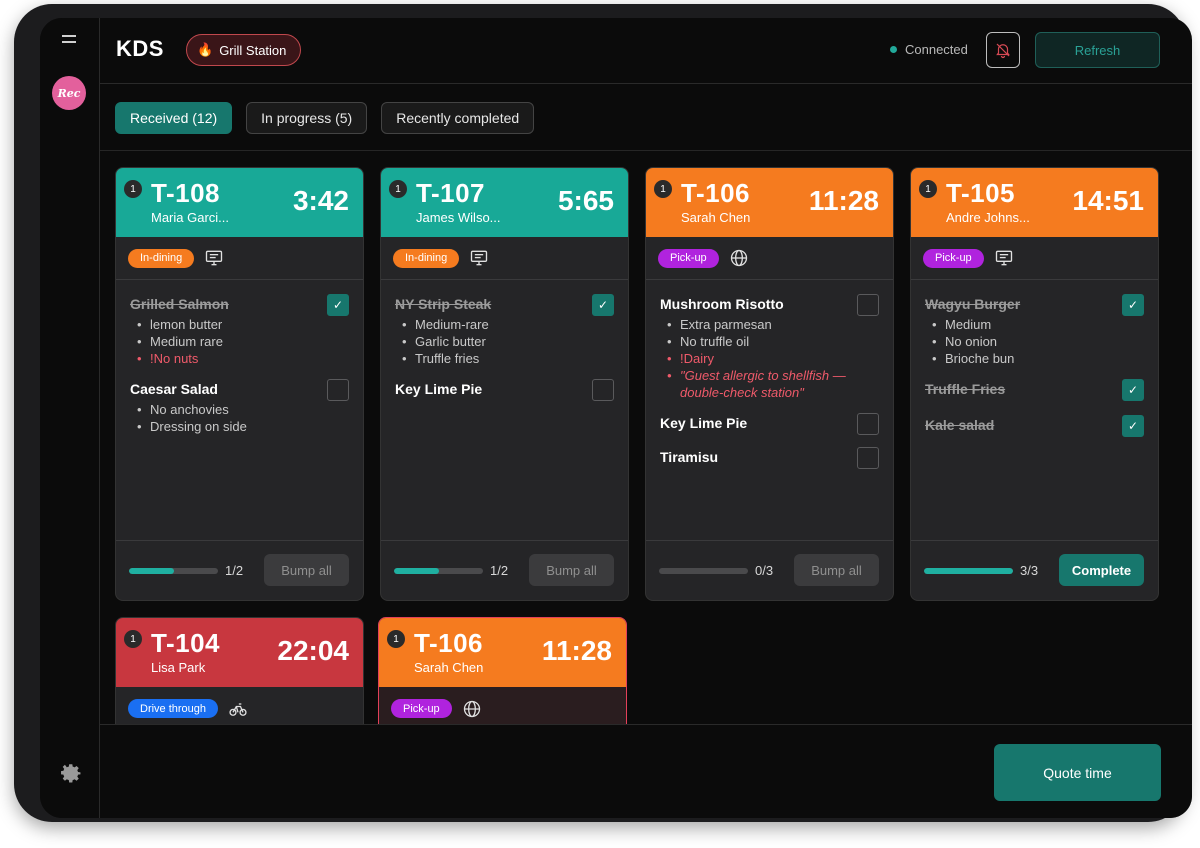 Image resolution: width=1200 pixels, height=848 pixels. I want to click on order-card-footer: 3/3 Complete, so click(1034, 570).